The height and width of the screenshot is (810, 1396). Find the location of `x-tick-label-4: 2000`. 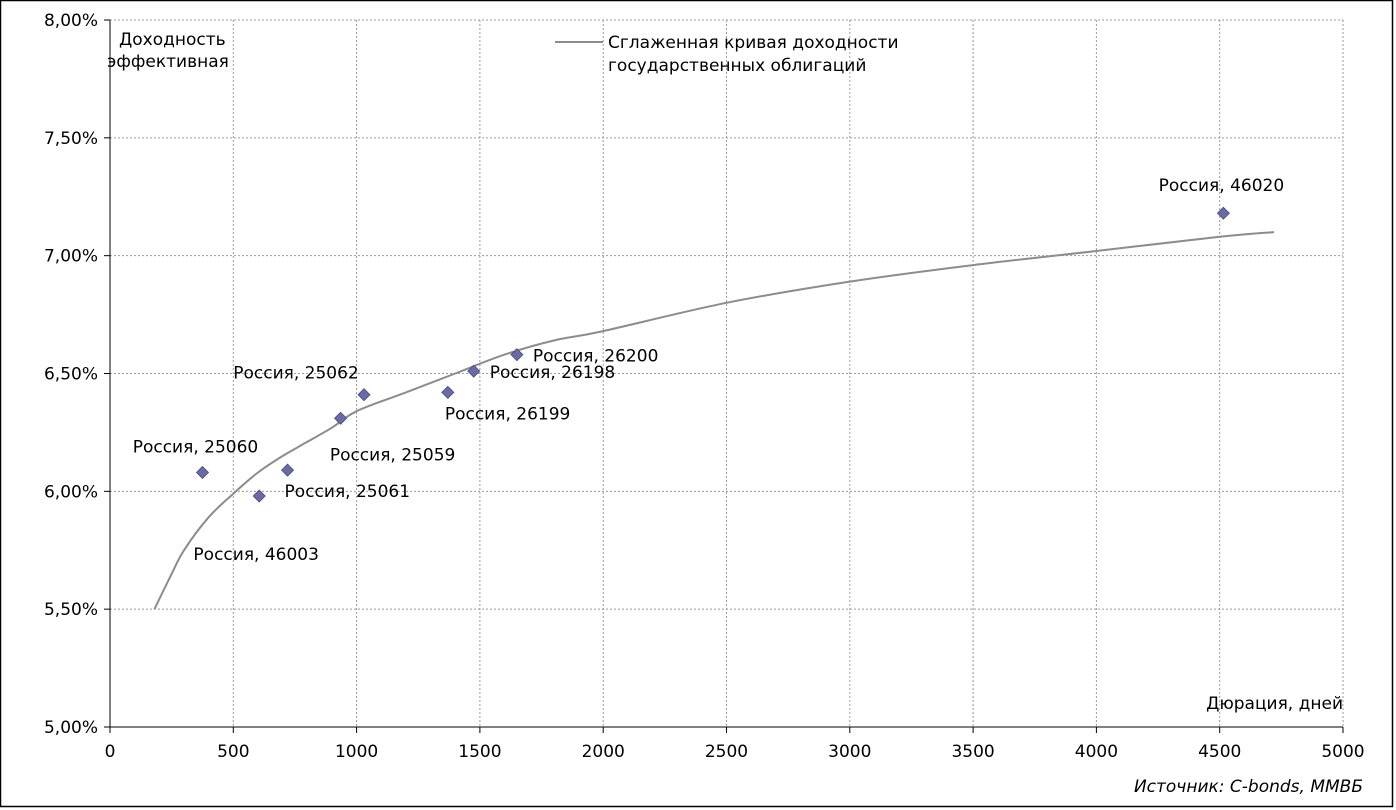

x-tick-label-4: 2000 is located at coordinates (603, 752).